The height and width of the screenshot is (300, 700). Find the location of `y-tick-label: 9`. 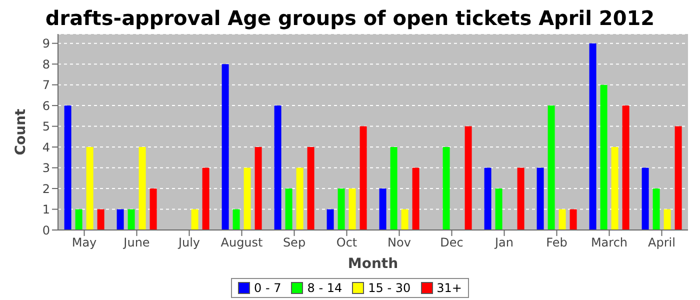

y-tick-label: 9 is located at coordinates (46, 43).